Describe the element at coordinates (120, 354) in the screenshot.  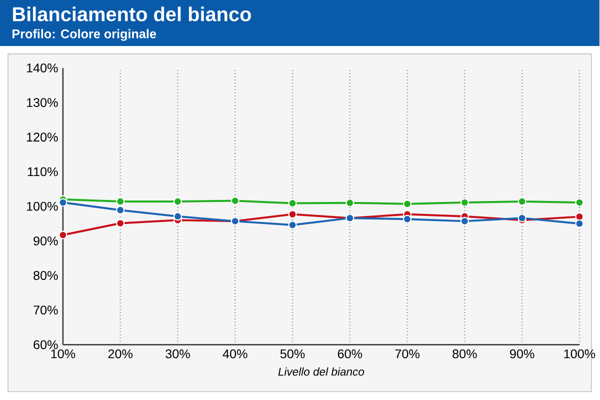
I see `x-tick-label: 20%` at that location.